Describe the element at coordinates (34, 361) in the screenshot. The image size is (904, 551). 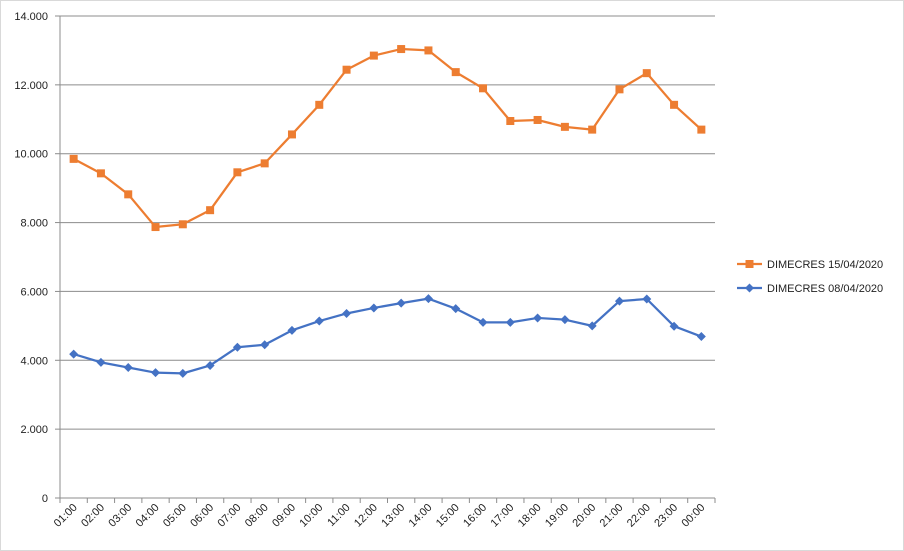
I see `y-tick-label: 4.000` at that location.